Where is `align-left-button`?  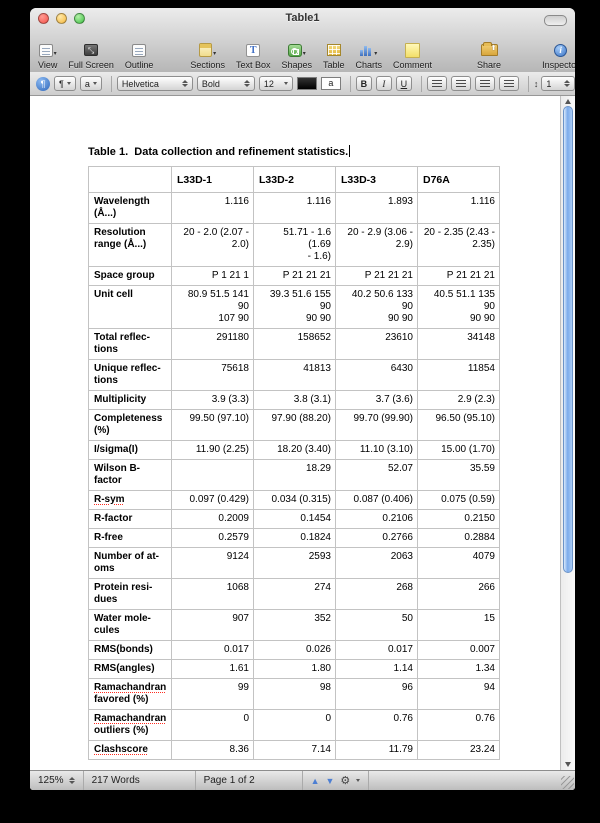 align-left-button is located at coordinates (436, 83).